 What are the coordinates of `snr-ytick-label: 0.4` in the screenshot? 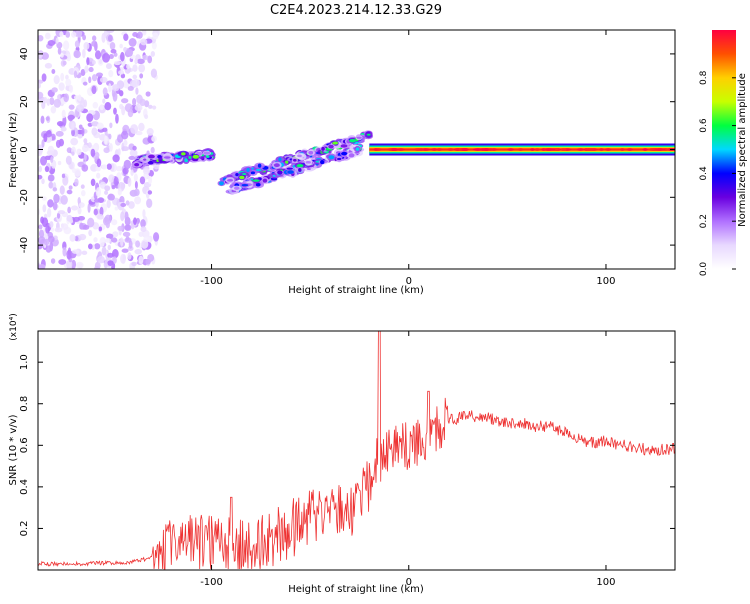 It's located at (24, 487).